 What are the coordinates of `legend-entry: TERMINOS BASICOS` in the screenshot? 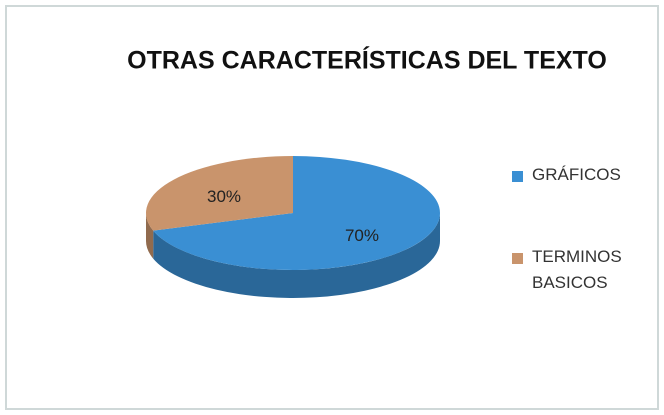 It's located at (587, 270).